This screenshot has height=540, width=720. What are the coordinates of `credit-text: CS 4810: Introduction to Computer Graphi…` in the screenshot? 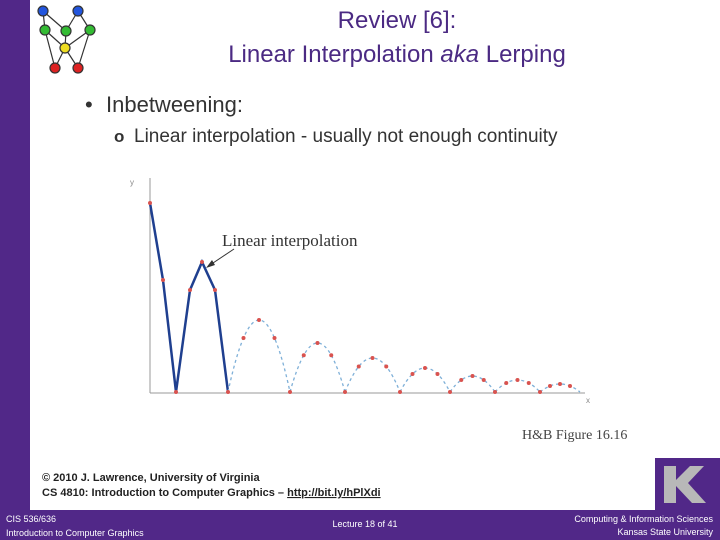 It's located at (163, 493).